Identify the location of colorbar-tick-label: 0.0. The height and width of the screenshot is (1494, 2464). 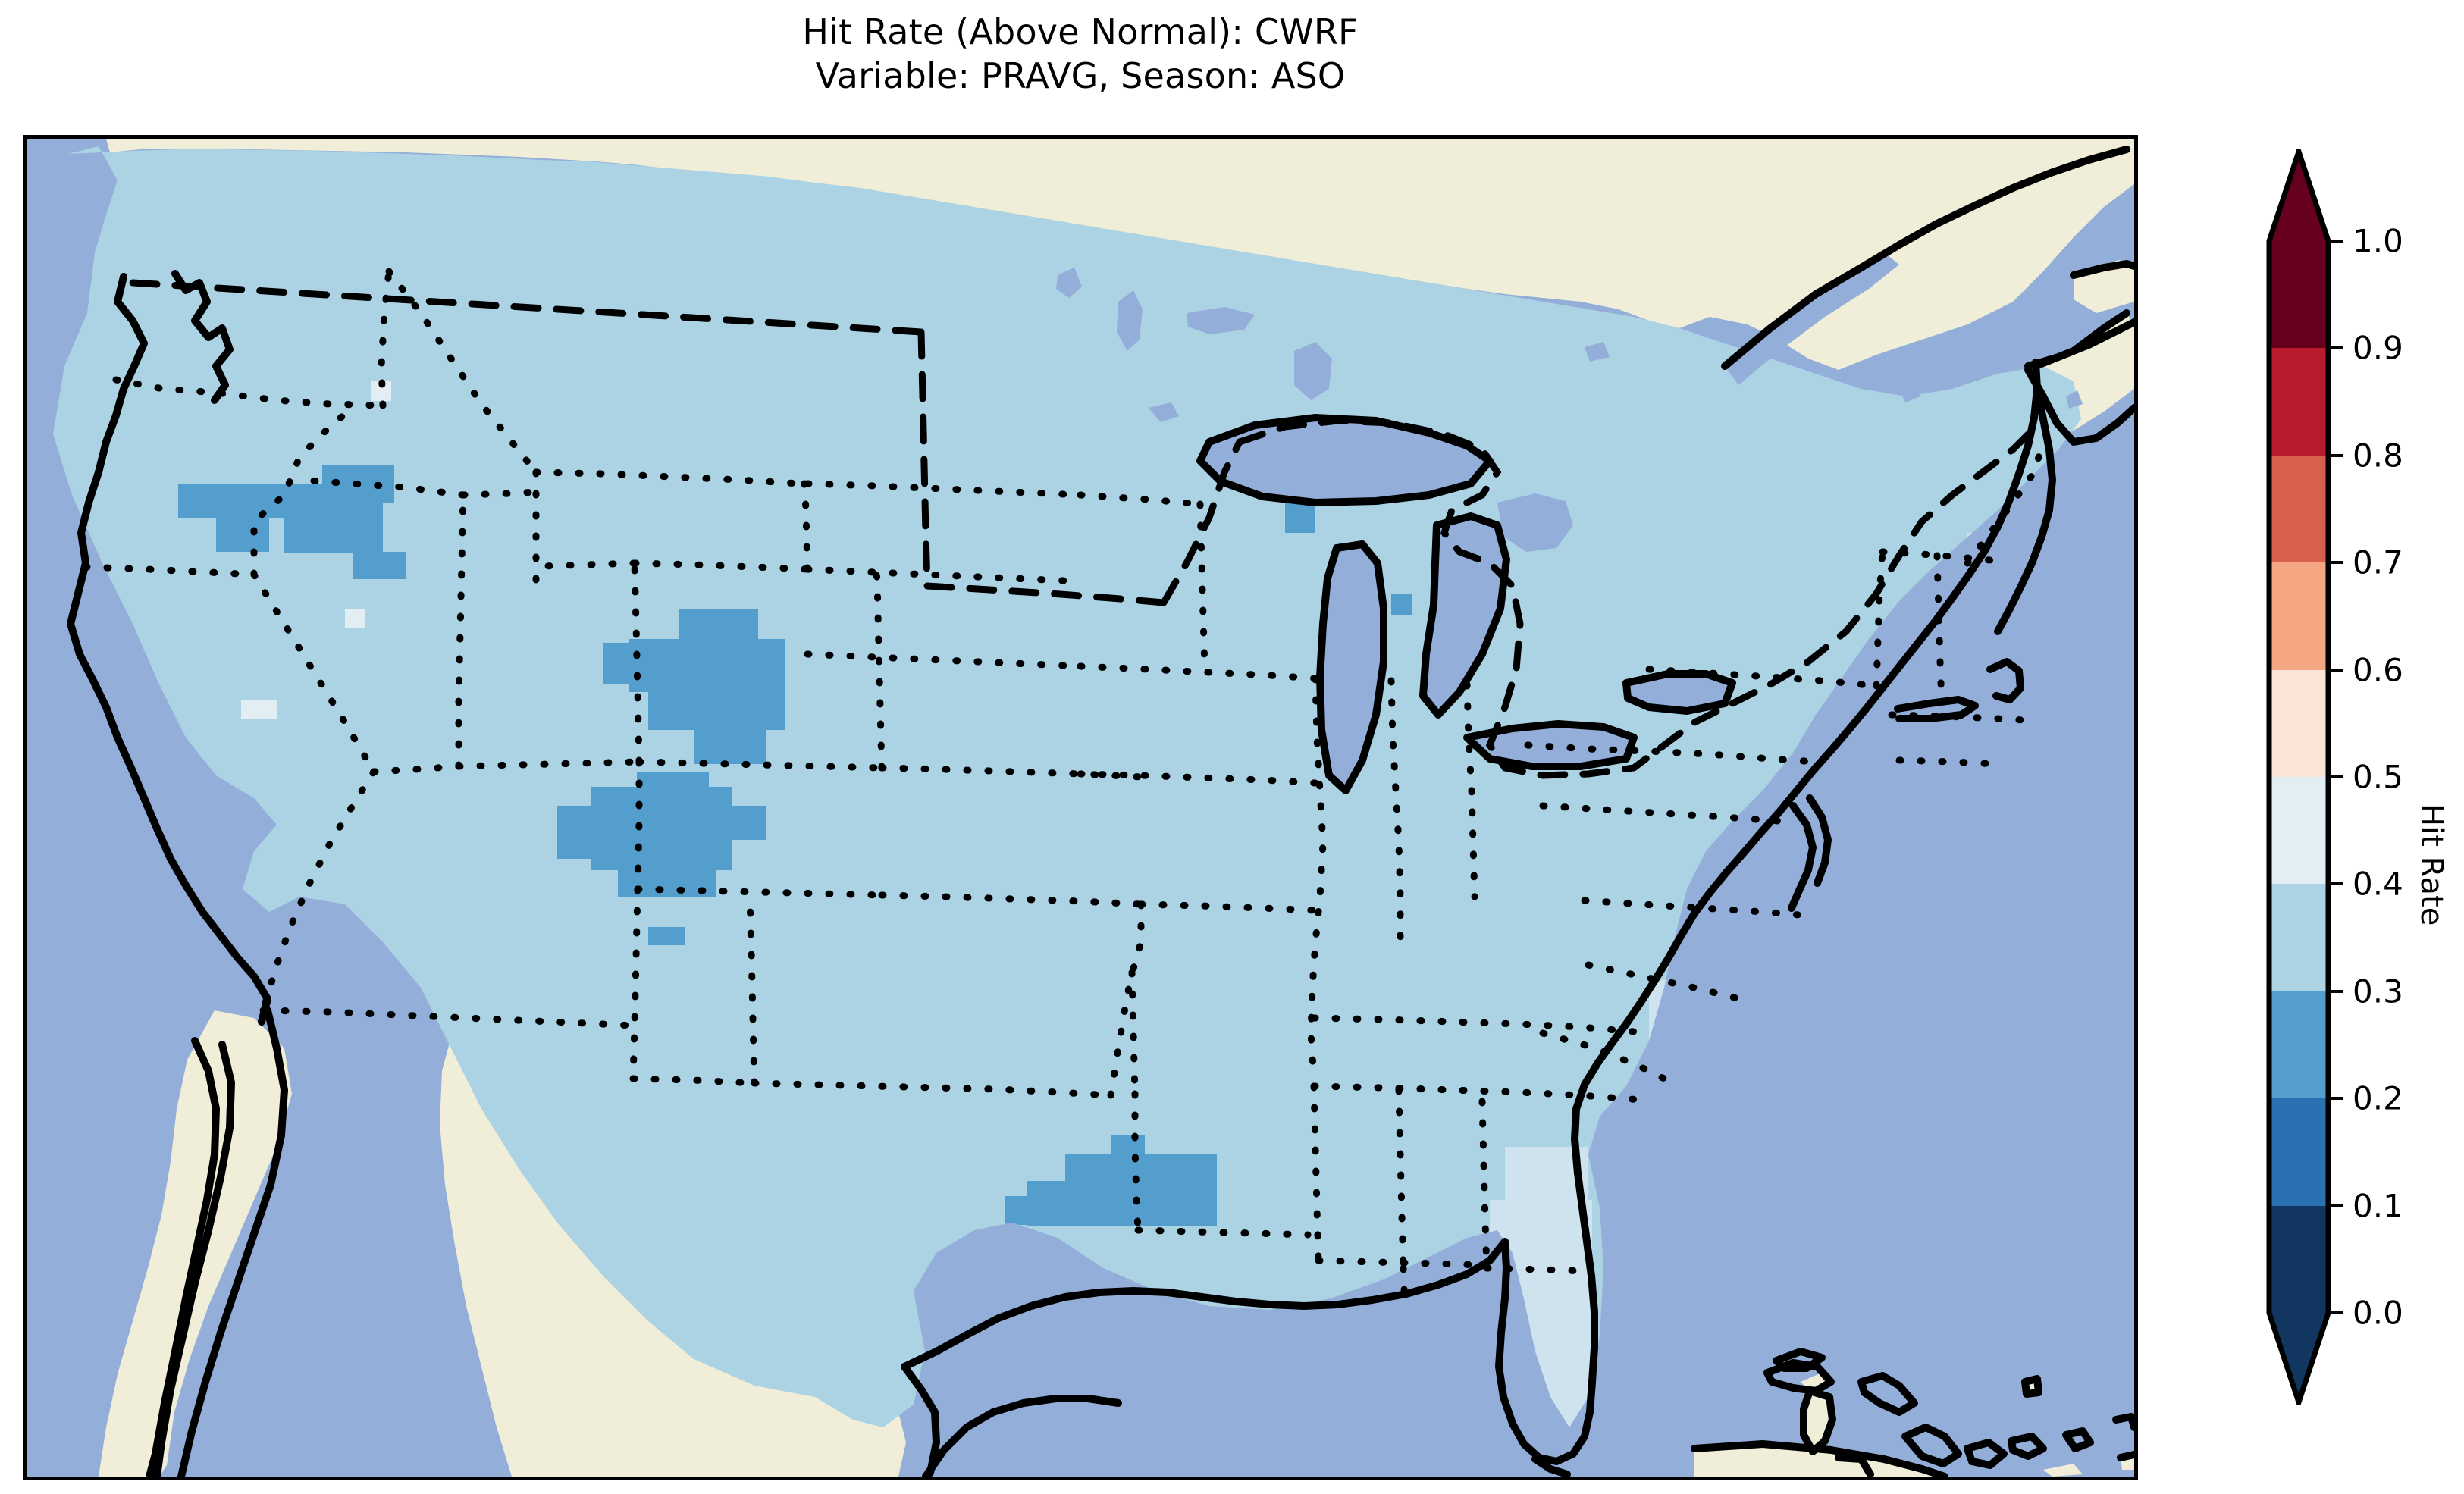
(2378, 1313).